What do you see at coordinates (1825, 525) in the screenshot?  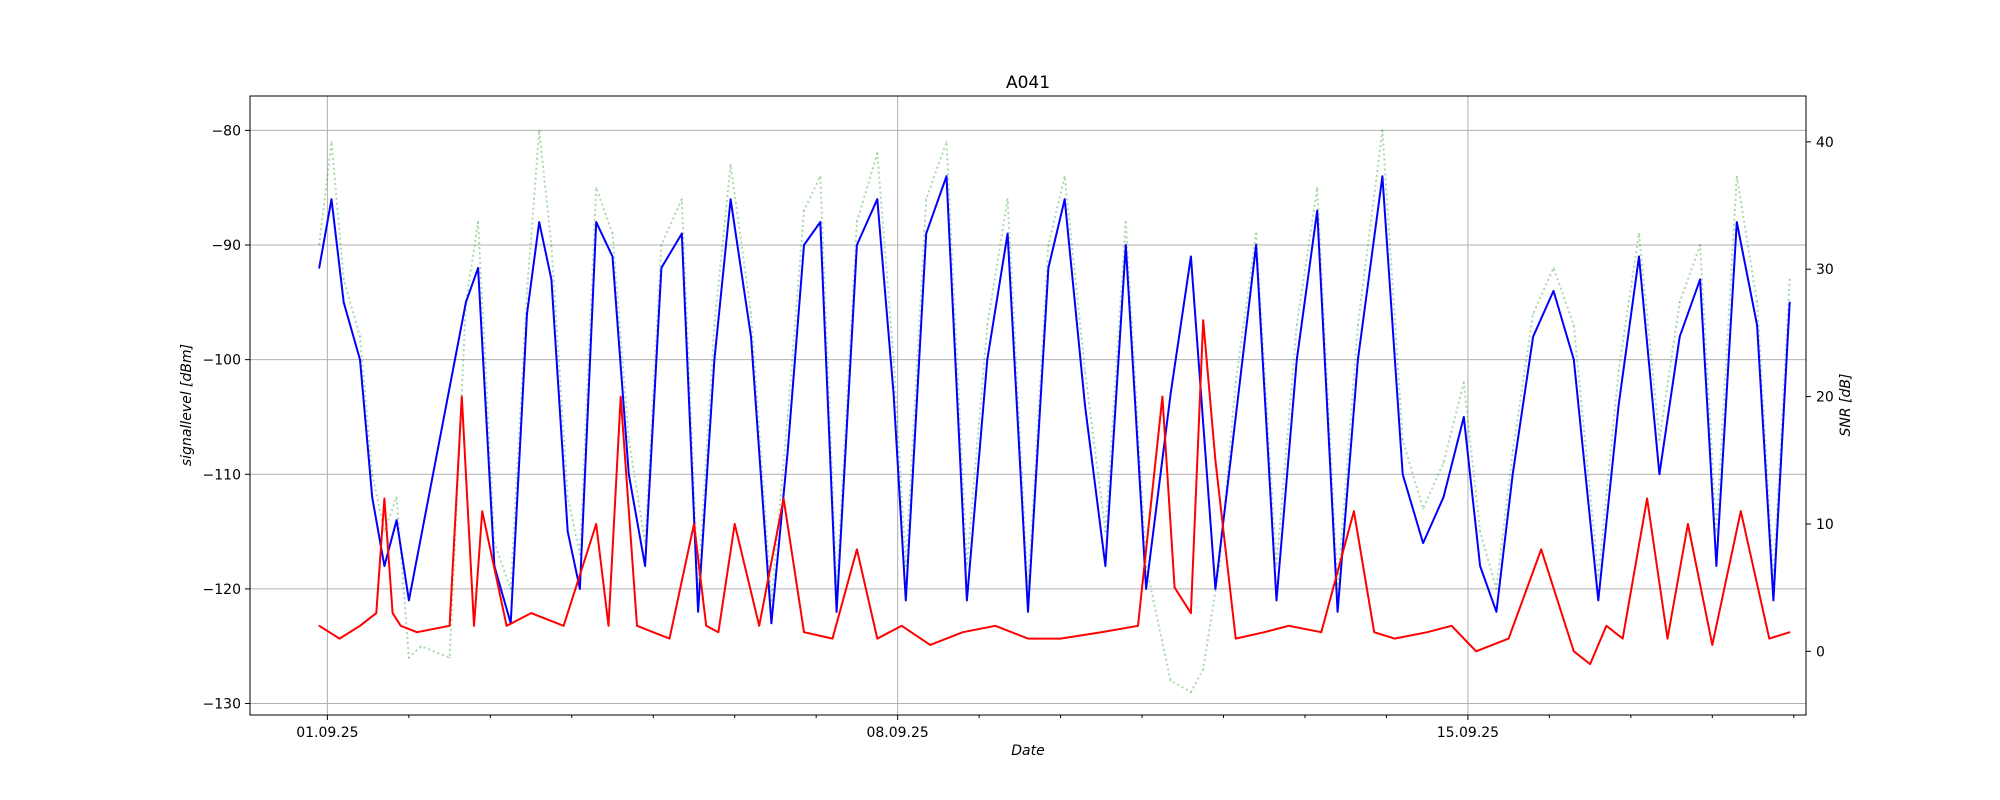 I see `y2-tick-label: 10` at bounding box center [1825, 525].